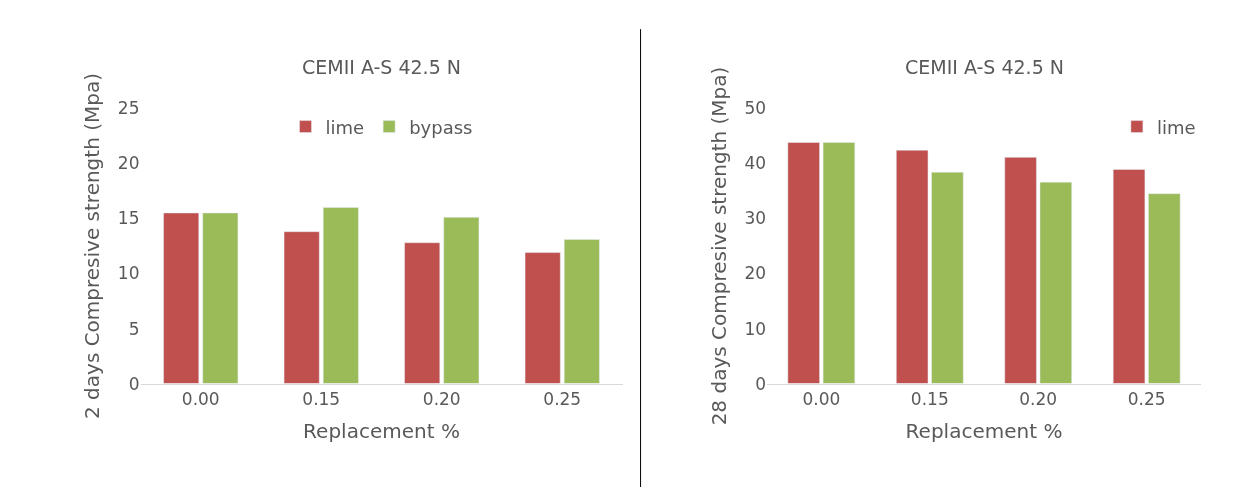 The image size is (1235, 487). I want to click on y-tick-label: 40, so click(755, 163).